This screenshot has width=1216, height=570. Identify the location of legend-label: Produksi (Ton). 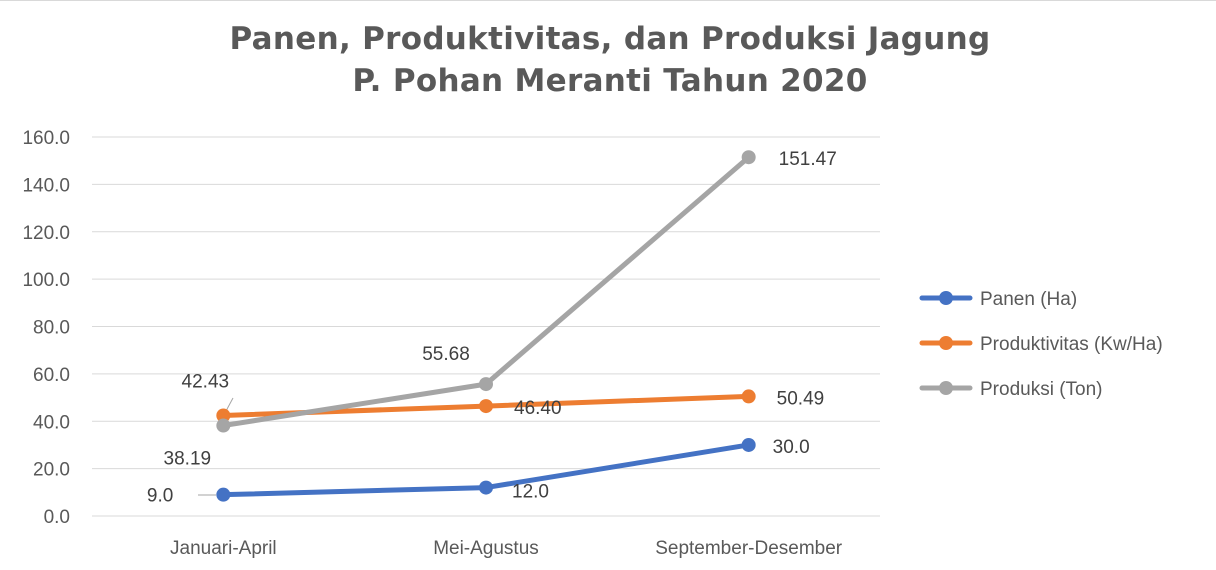
(1041, 389).